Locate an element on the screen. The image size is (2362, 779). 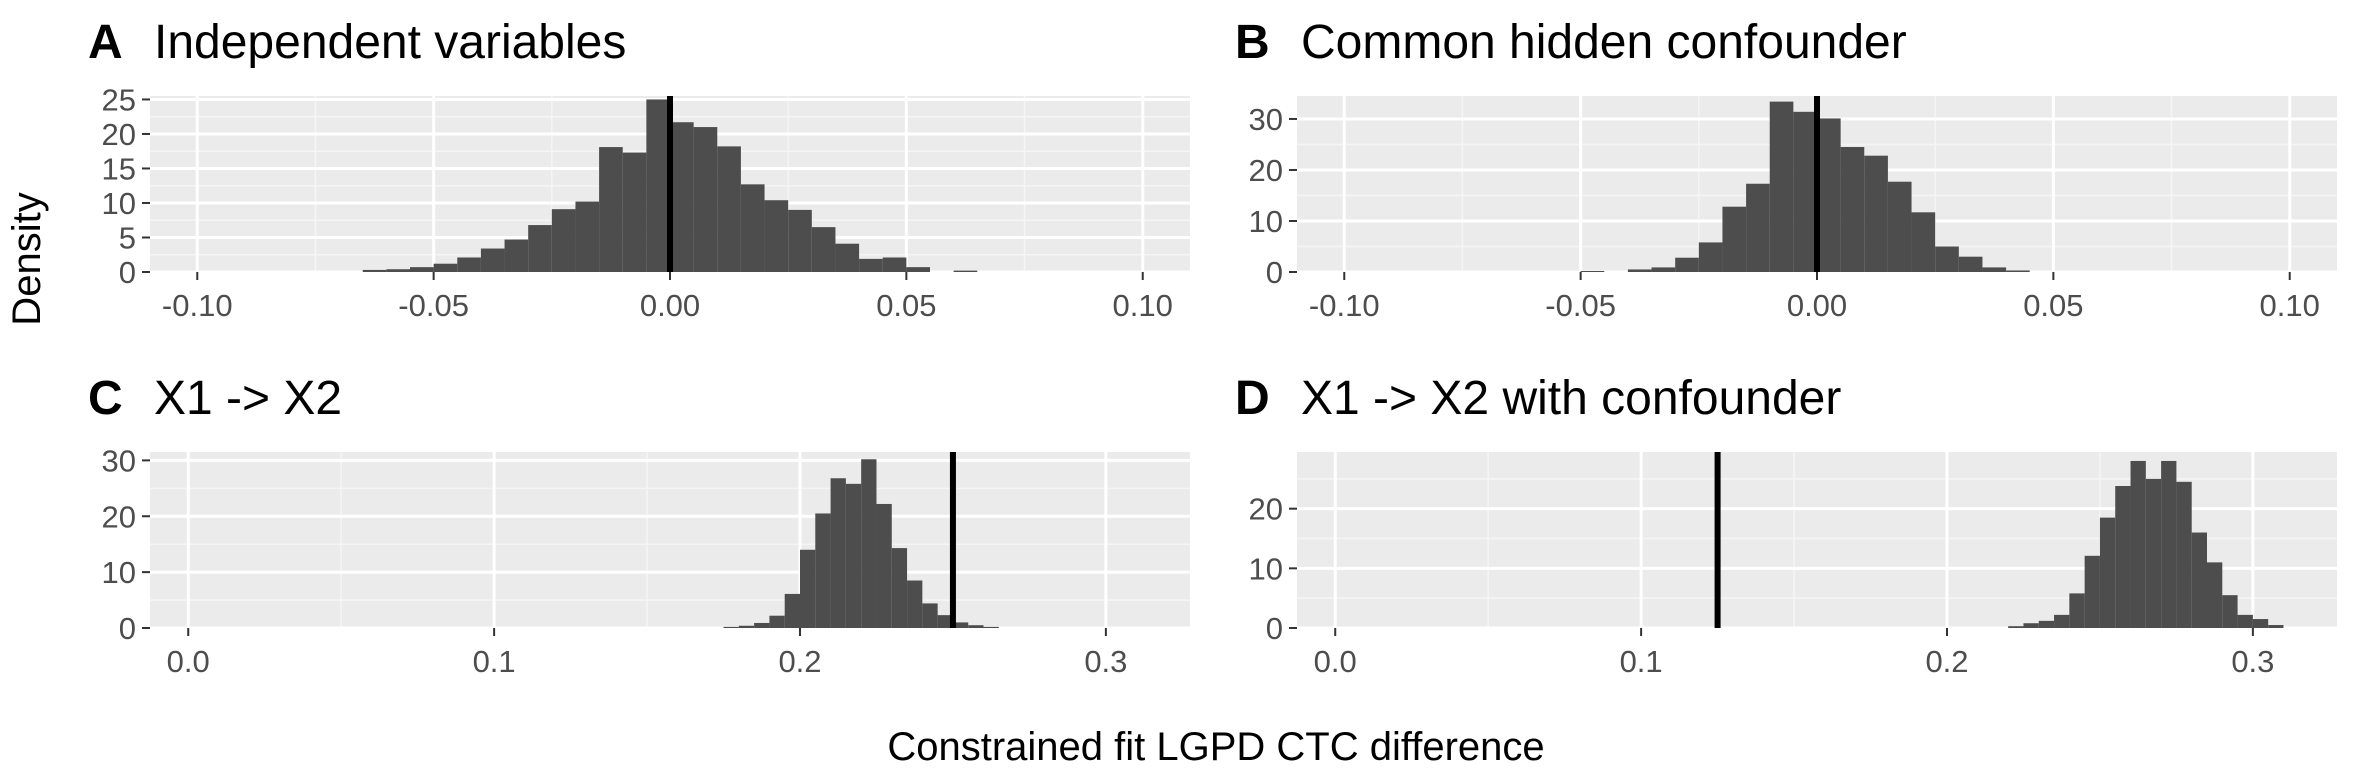
panel-title: Independent variables is located at coordinates (390, 42).